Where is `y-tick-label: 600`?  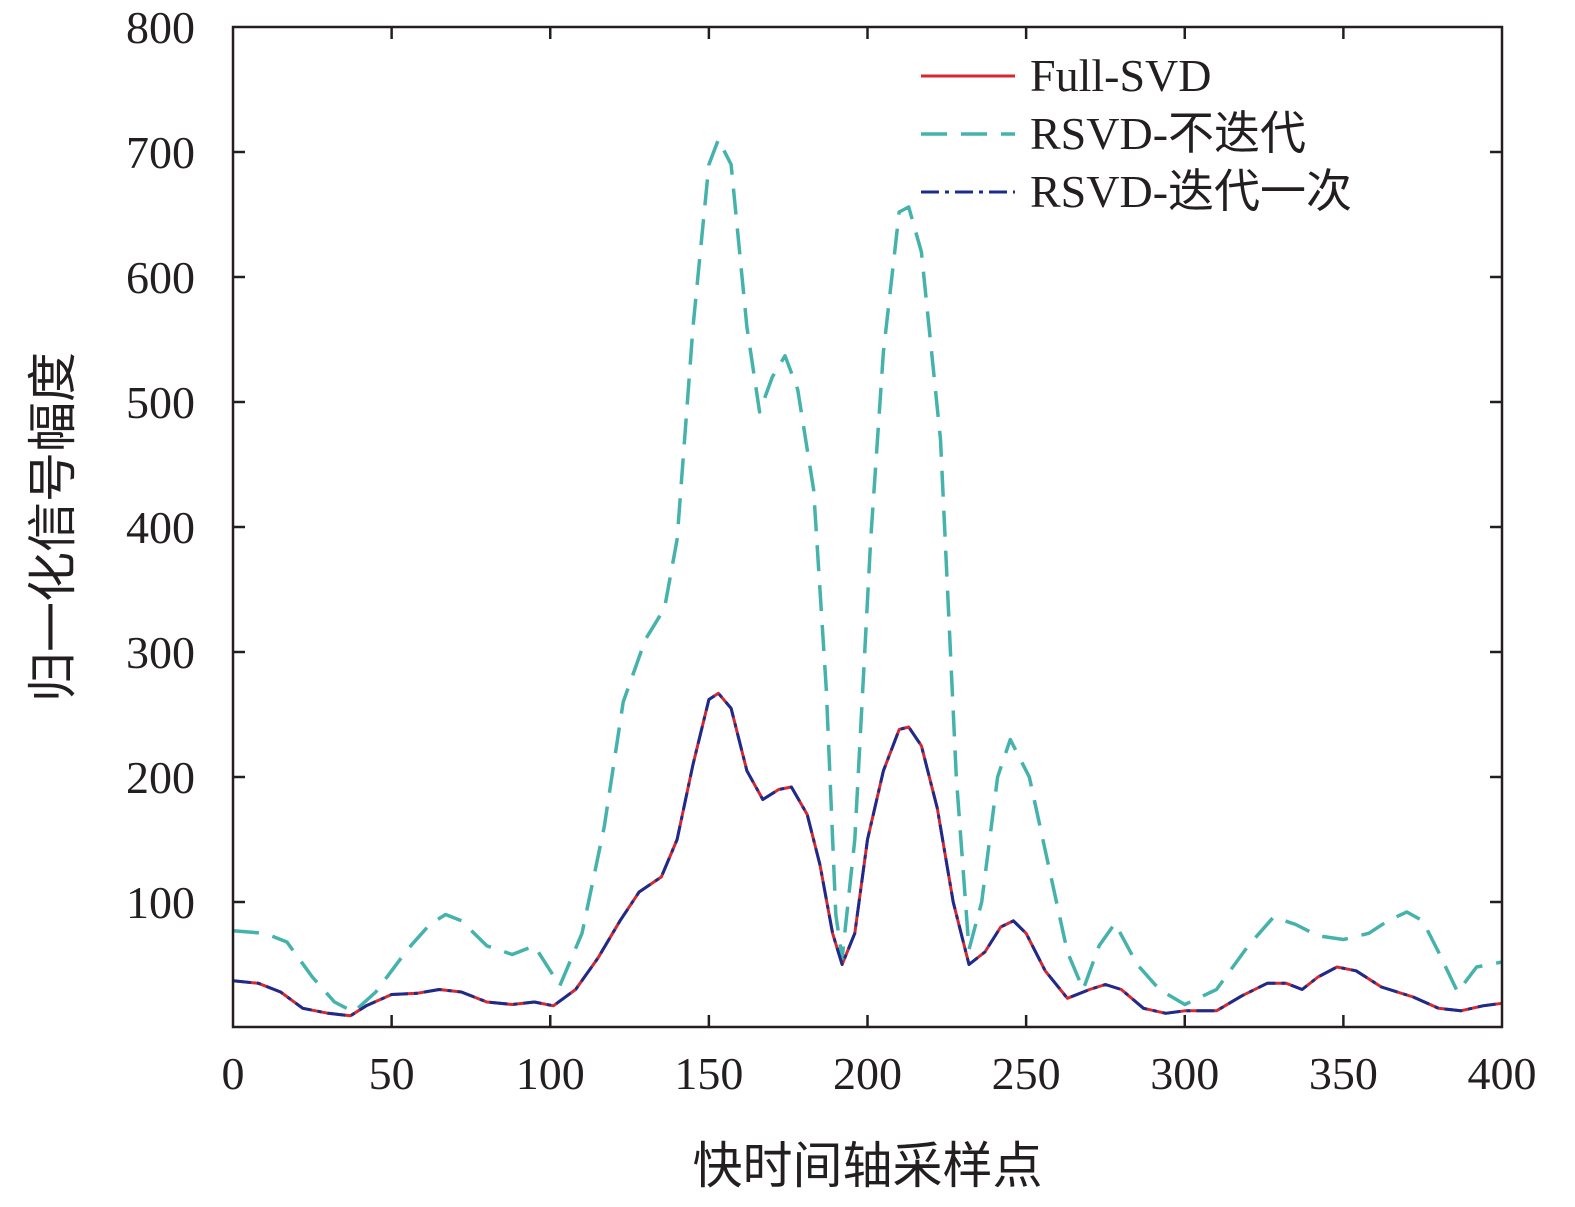
y-tick-label: 600 is located at coordinates (160, 277).